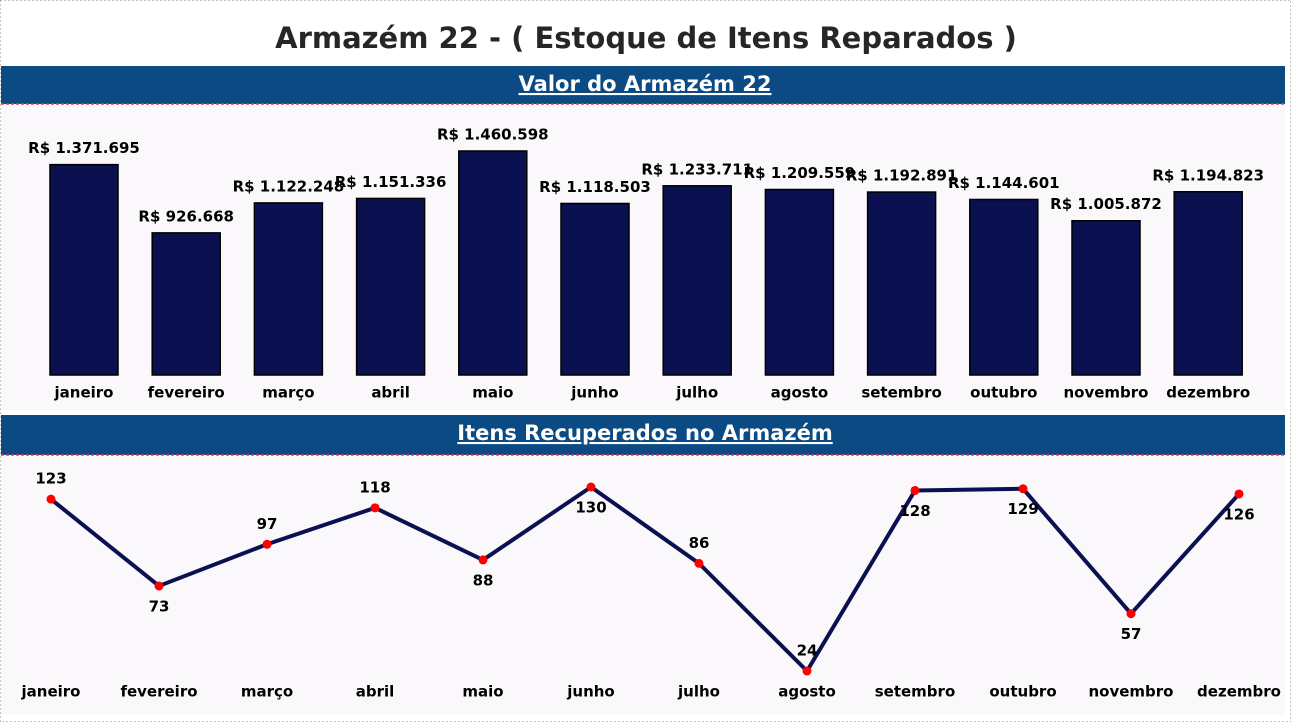  I want to click on data-label: 129, so click(1022, 509).